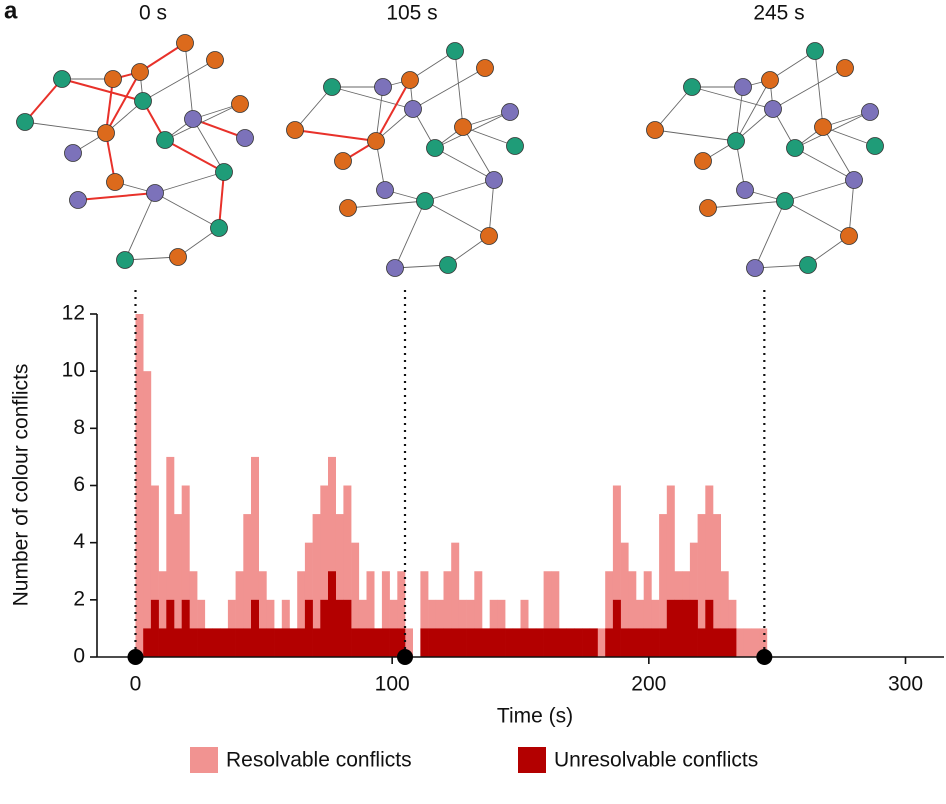 The image size is (946, 804). Describe the element at coordinates (532, 760) in the screenshot. I see `legend-swatch` at that location.